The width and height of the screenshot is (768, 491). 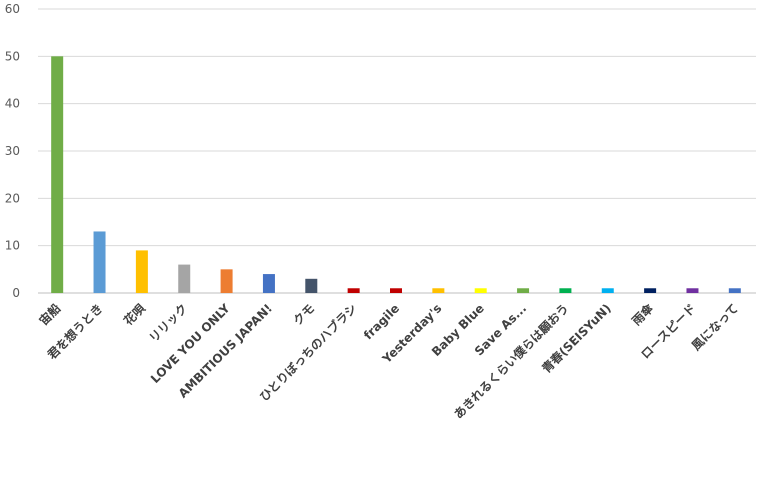 What do you see at coordinates (643, 314) in the screenshot?
I see `x-tick-label: 雨傘` at bounding box center [643, 314].